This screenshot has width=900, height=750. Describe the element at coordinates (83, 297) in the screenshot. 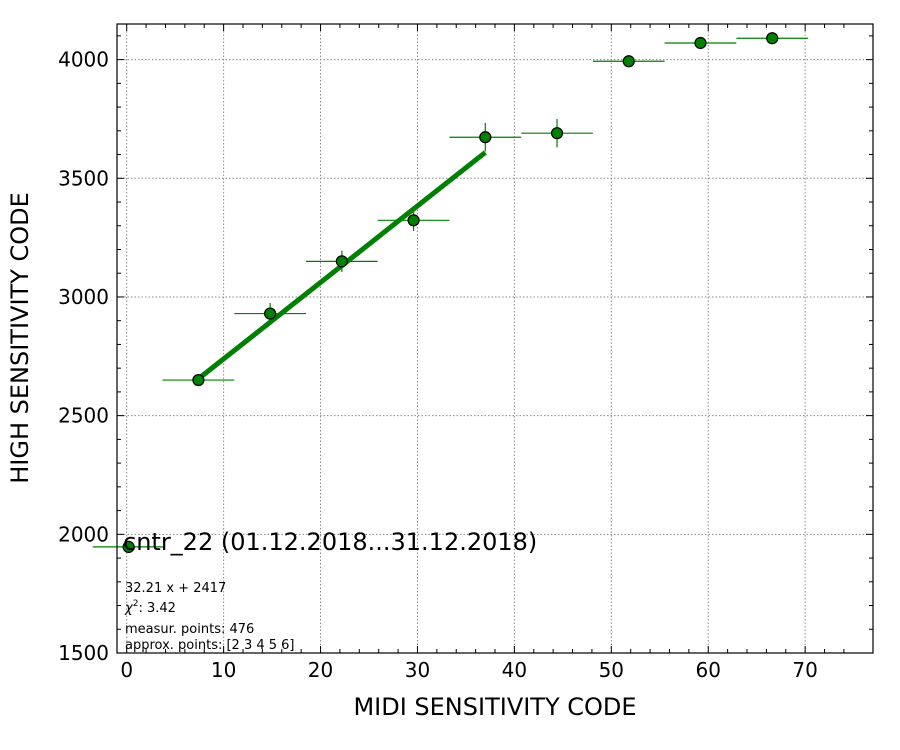

I see `y-tick-label: 3000` at that location.